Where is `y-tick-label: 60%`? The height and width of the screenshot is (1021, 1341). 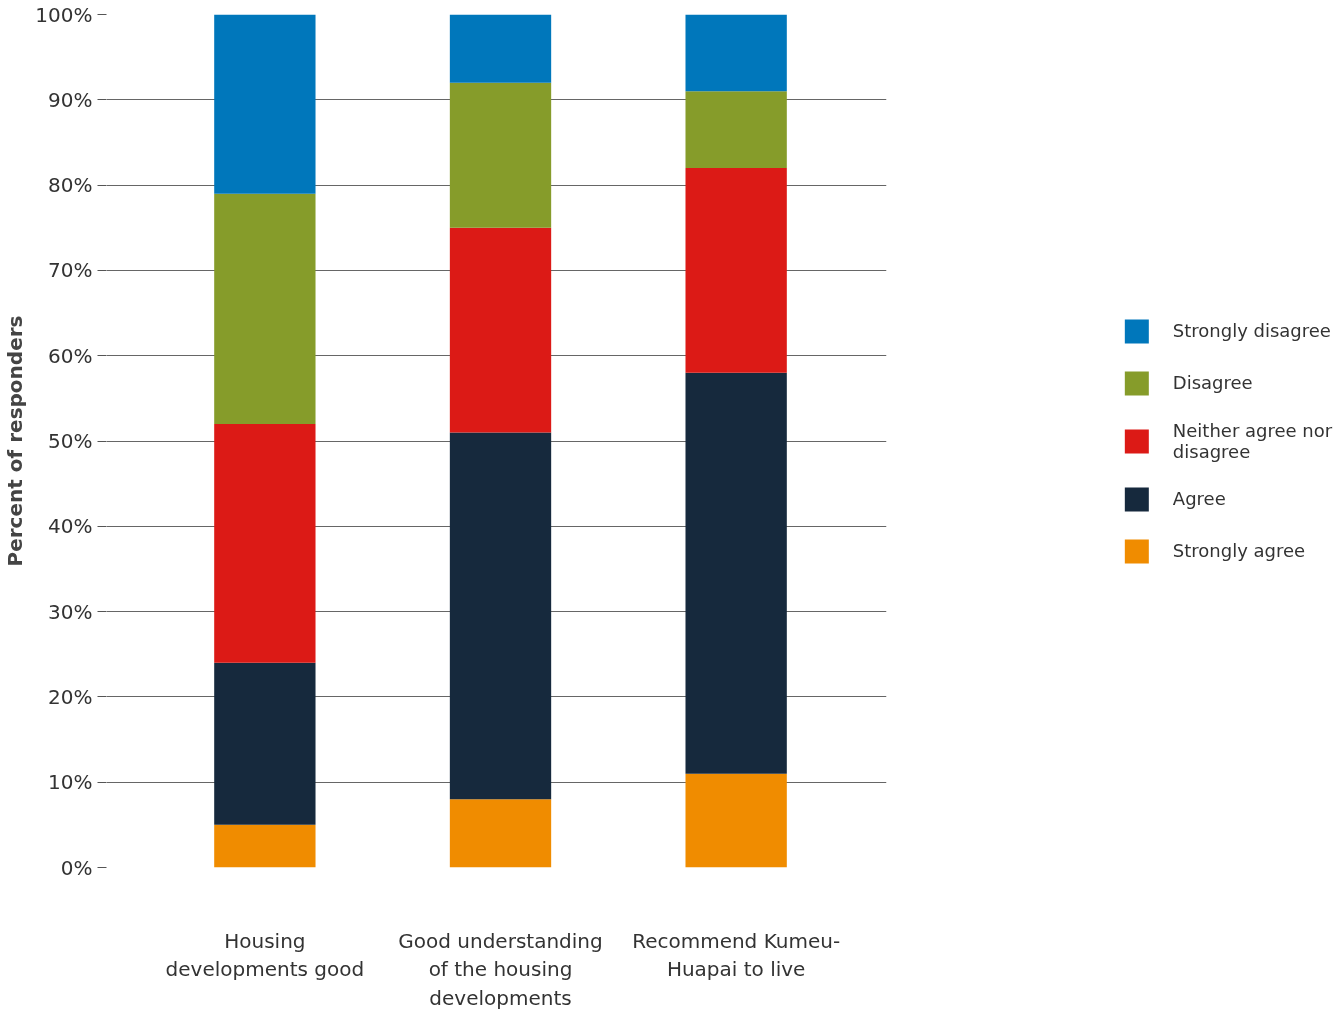
y-tick-label: 60% is located at coordinates (70, 355).